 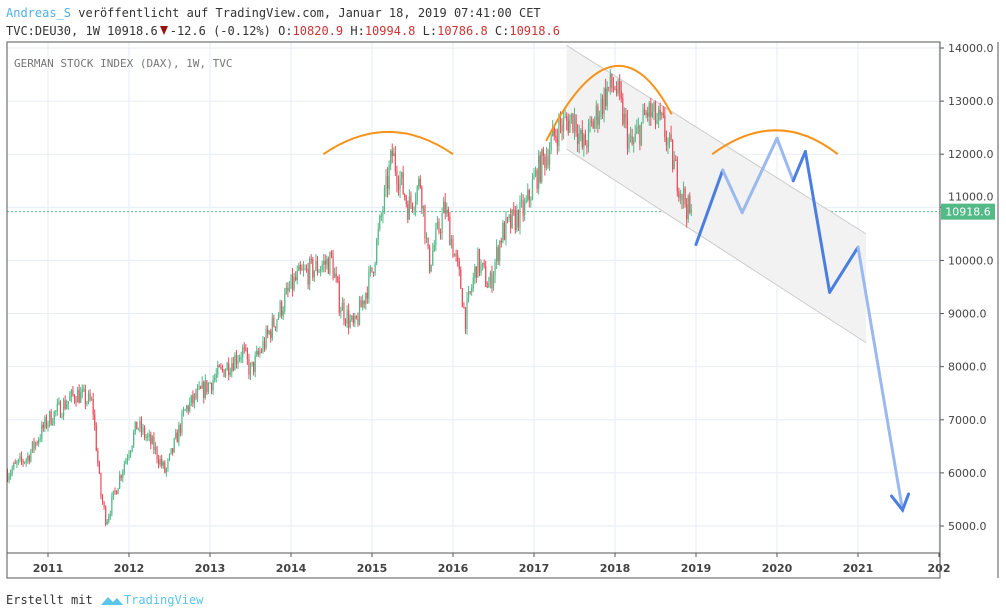 What do you see at coordinates (777, 568) in the screenshot?
I see `x-tick-label: 2020` at bounding box center [777, 568].